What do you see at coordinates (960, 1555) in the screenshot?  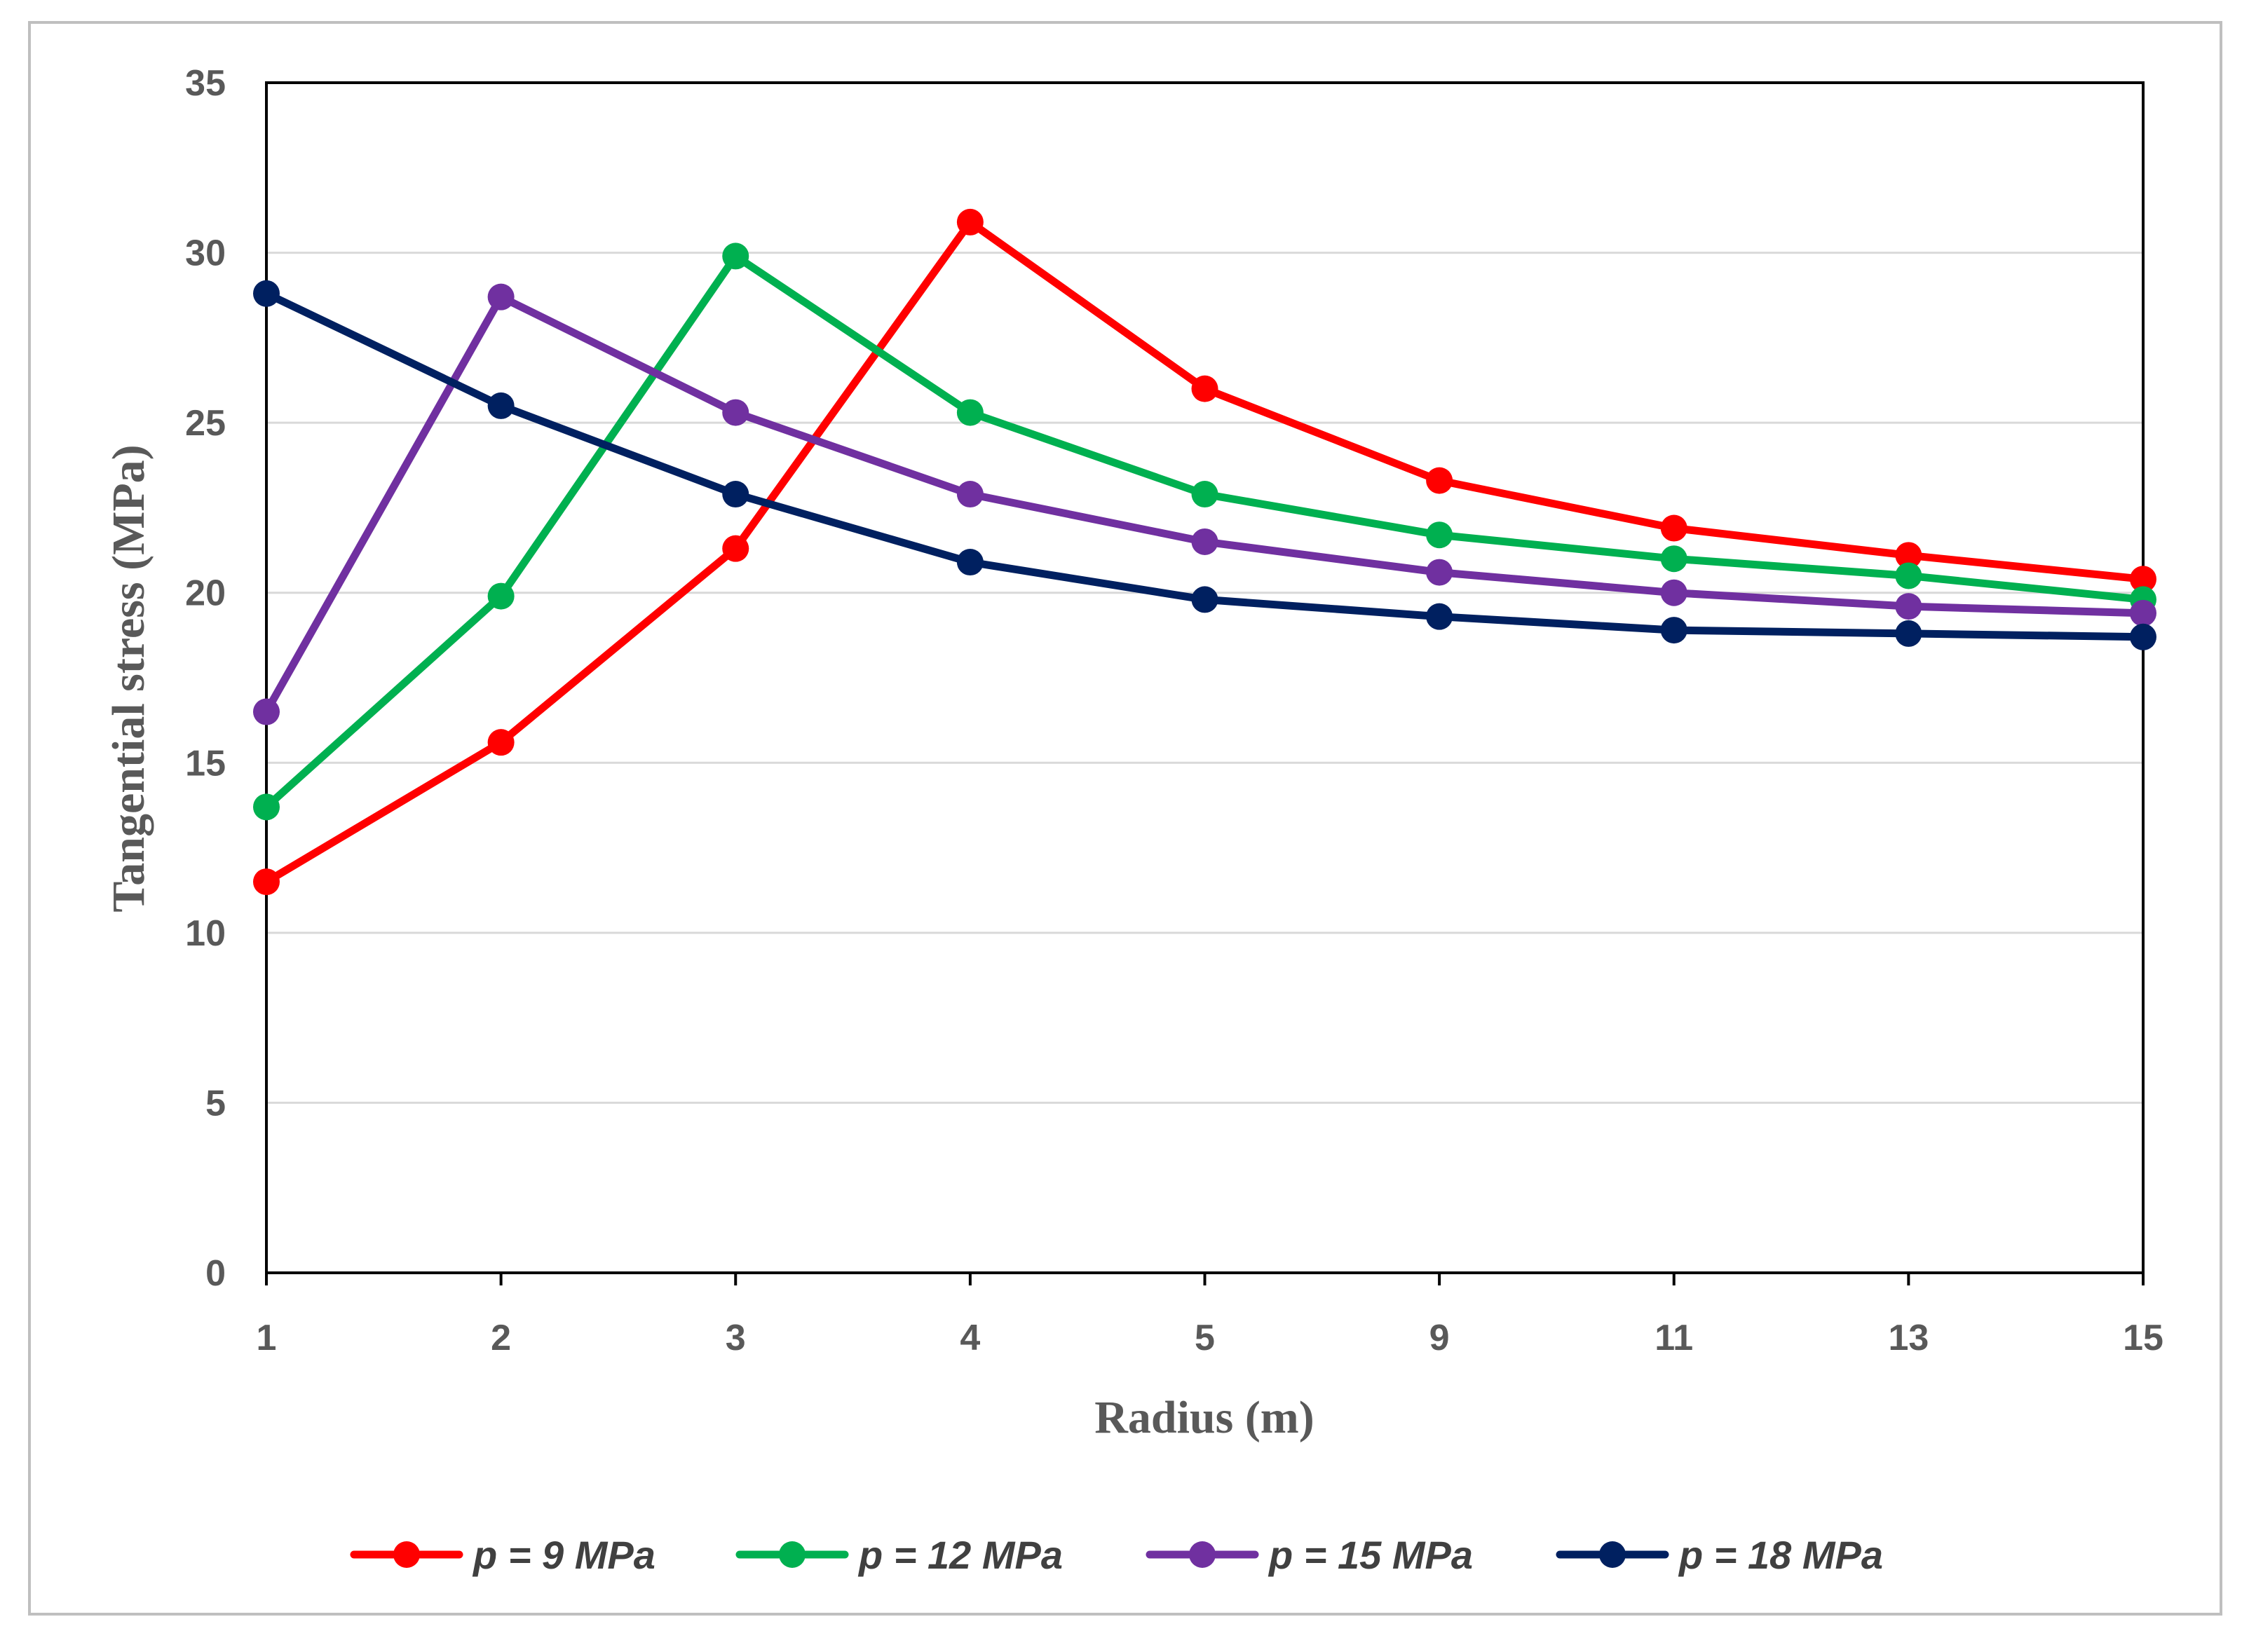 I see `legend-label-2: p = 12 MPa` at bounding box center [960, 1555].